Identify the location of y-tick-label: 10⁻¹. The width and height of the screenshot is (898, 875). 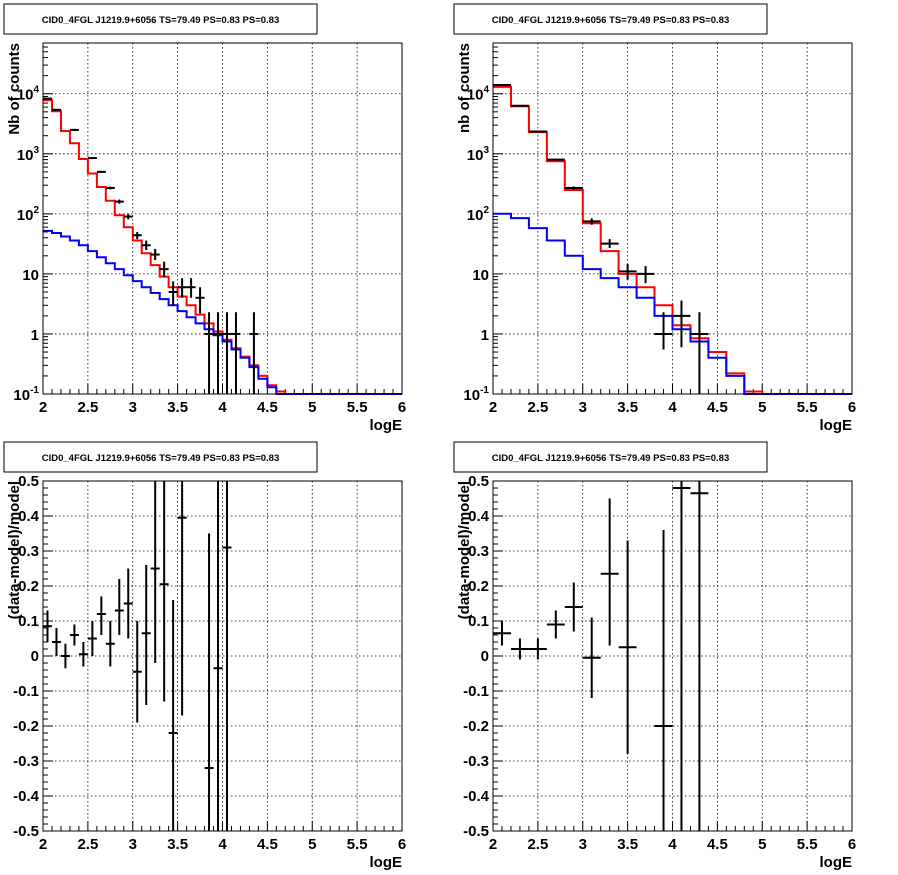
(476, 394).